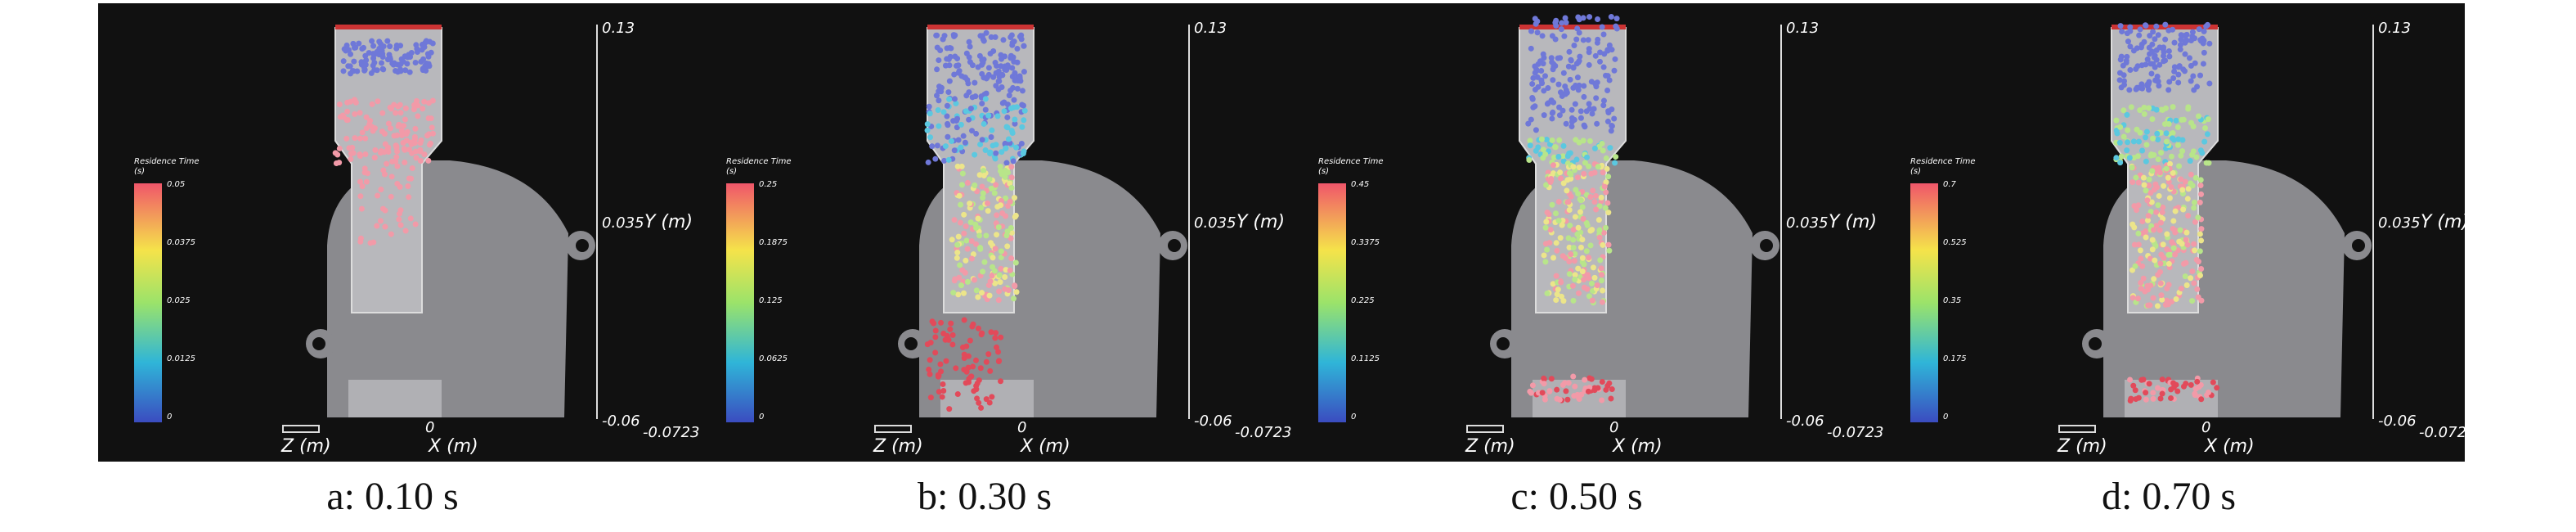 This screenshot has height=532, width=2576. Describe the element at coordinates (2096, 343) in the screenshot. I see `casing-hole` at that location.